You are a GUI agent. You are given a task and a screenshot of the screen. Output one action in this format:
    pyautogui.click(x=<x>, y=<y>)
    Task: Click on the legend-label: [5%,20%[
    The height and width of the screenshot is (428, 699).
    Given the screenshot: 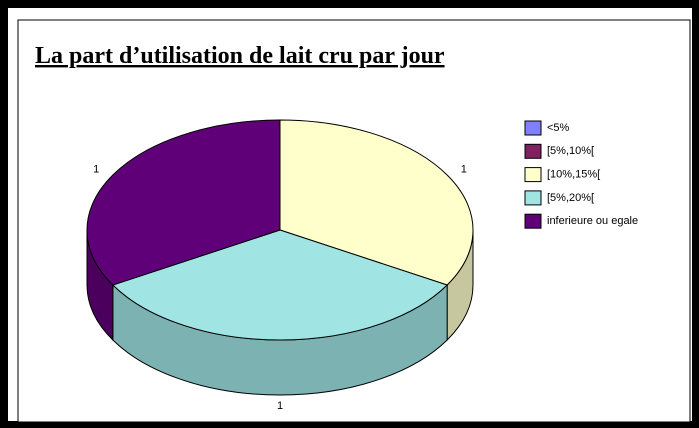 What is the action you would take?
    pyautogui.click(x=570, y=198)
    